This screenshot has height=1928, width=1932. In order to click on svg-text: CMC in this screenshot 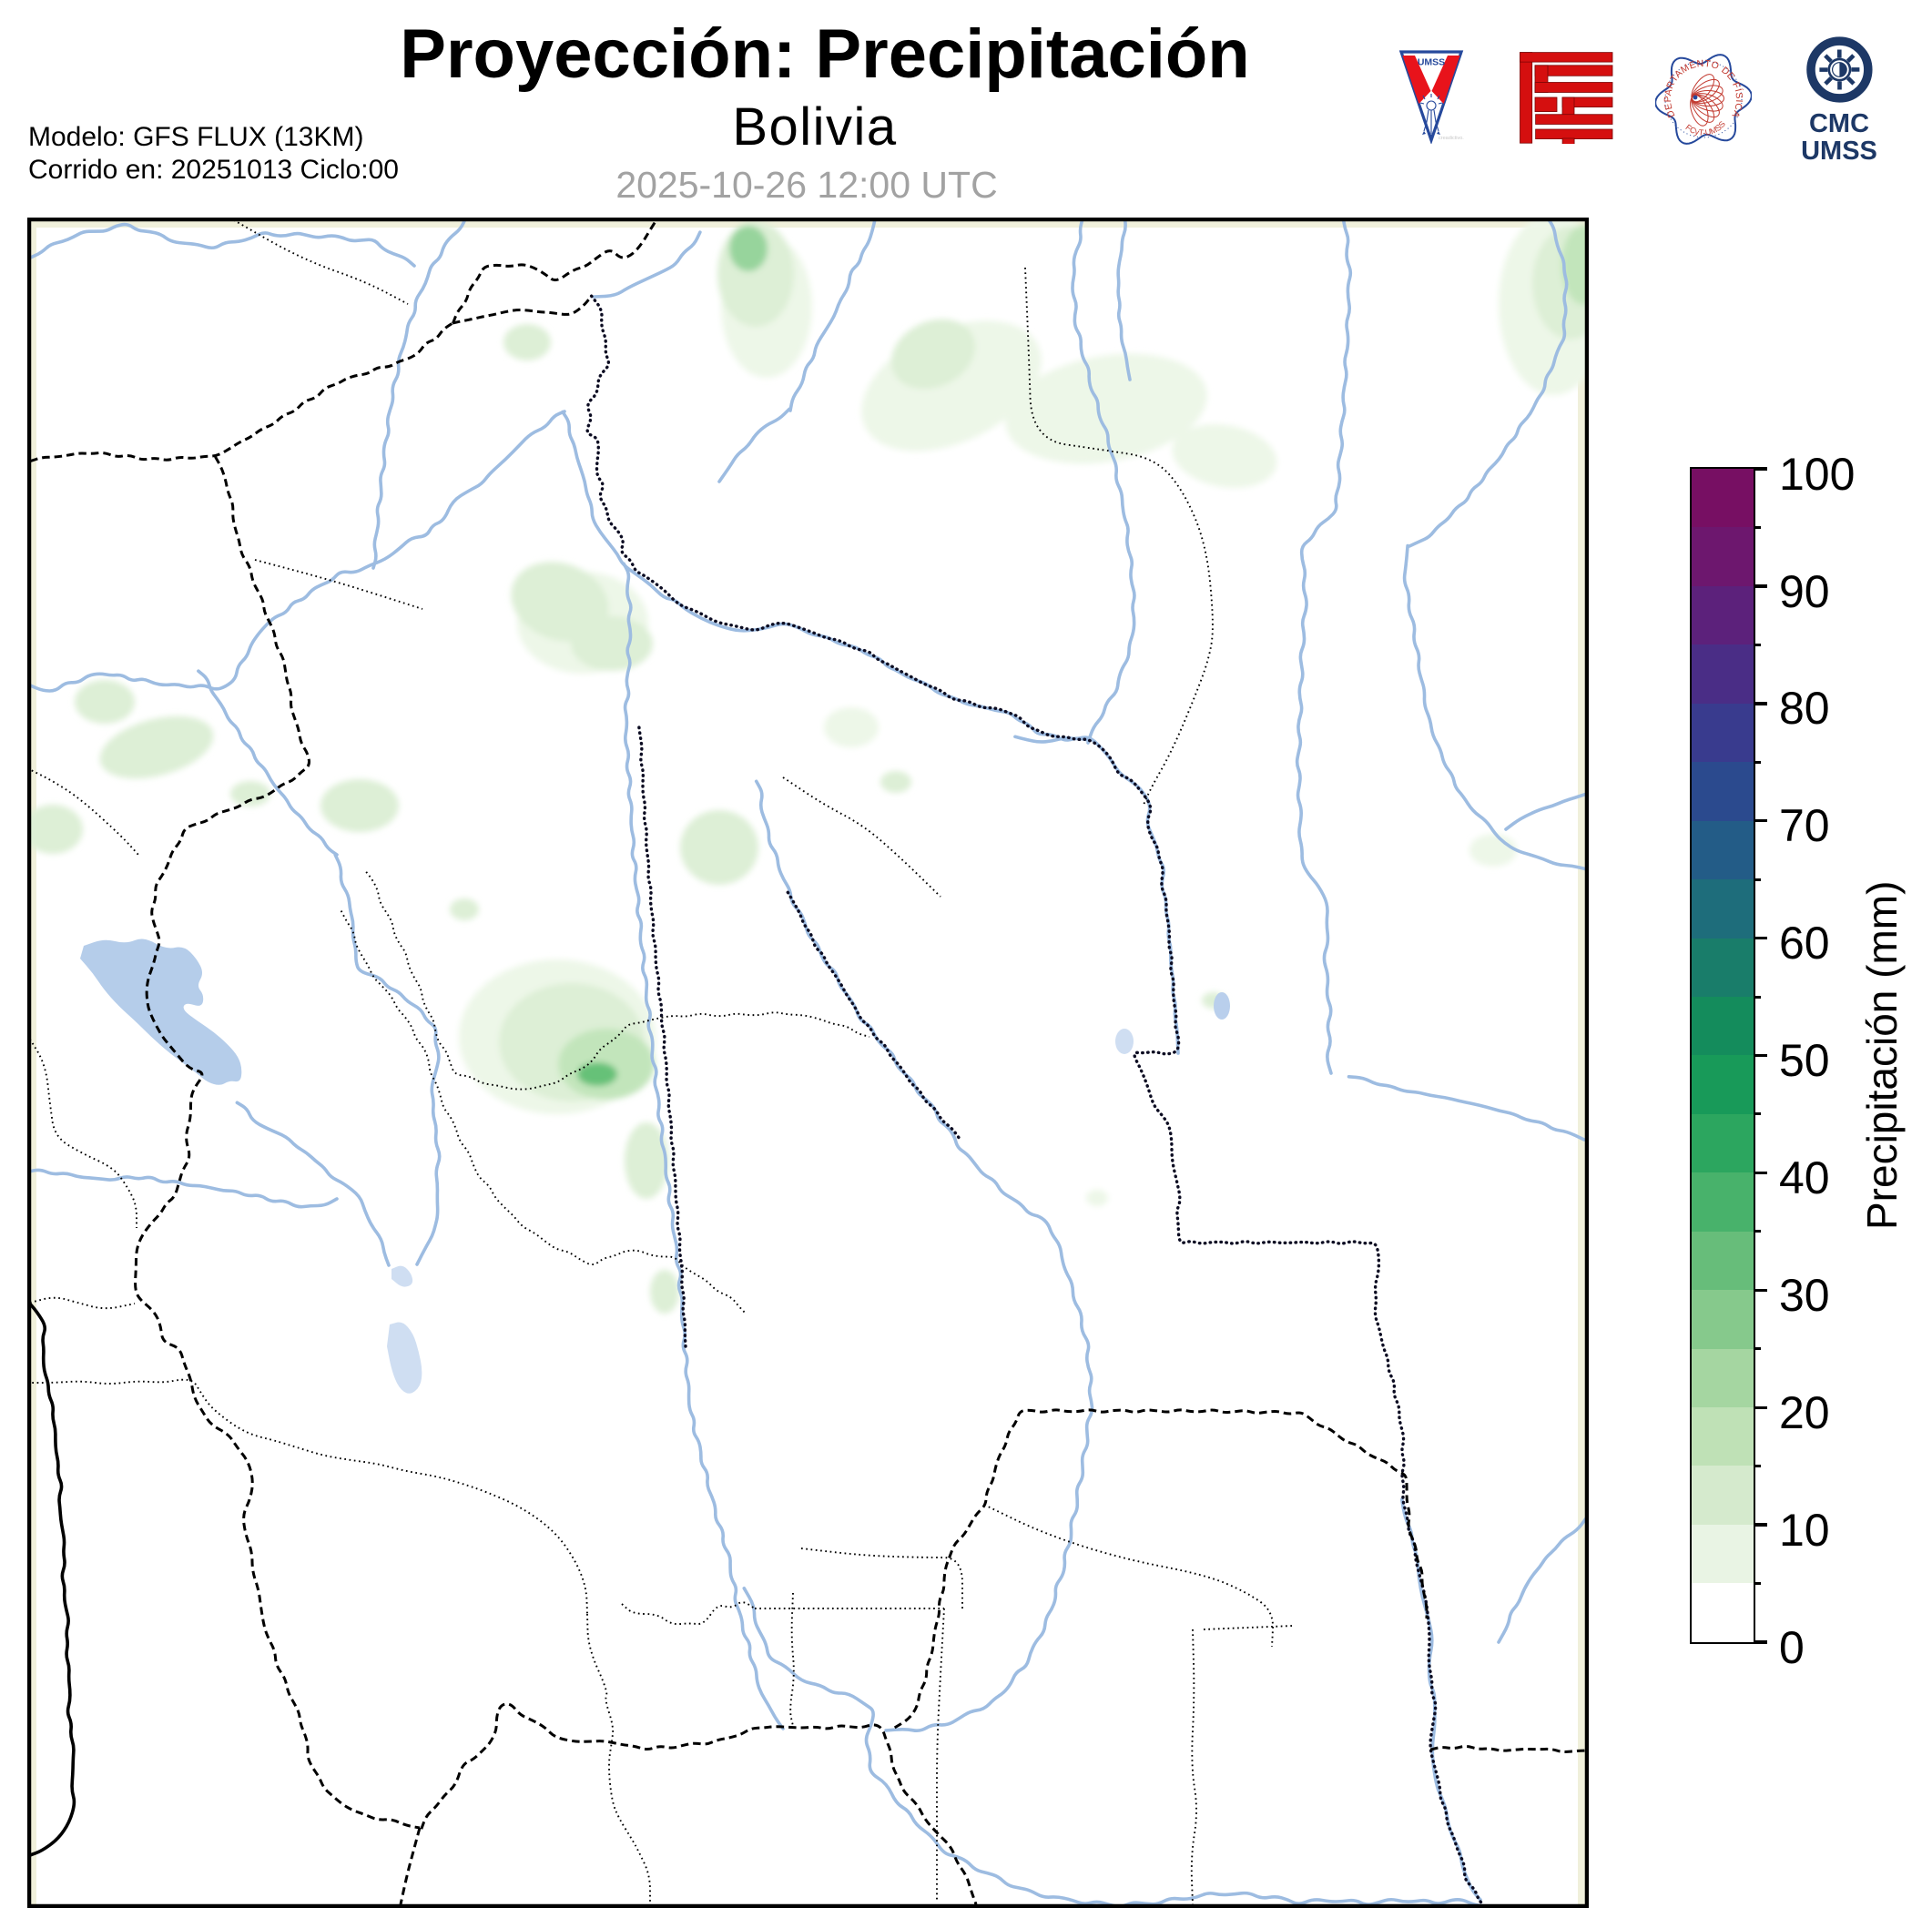, I will do `click(1839, 124)`.